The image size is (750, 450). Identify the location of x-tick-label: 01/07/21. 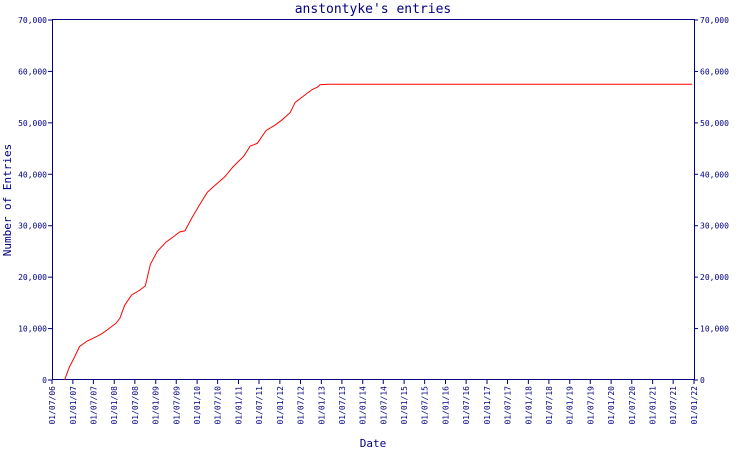
(673, 405).